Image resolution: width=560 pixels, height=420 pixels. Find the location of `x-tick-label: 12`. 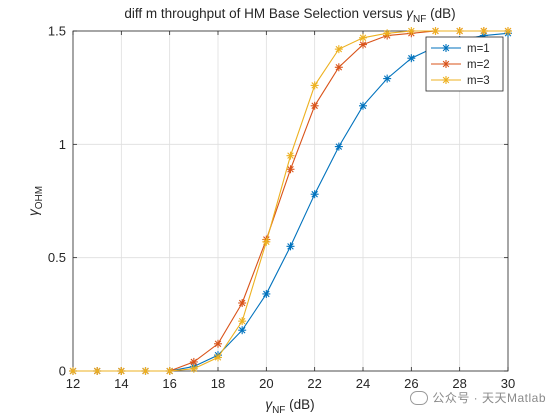

x-tick-label: 12 is located at coordinates (73, 383).